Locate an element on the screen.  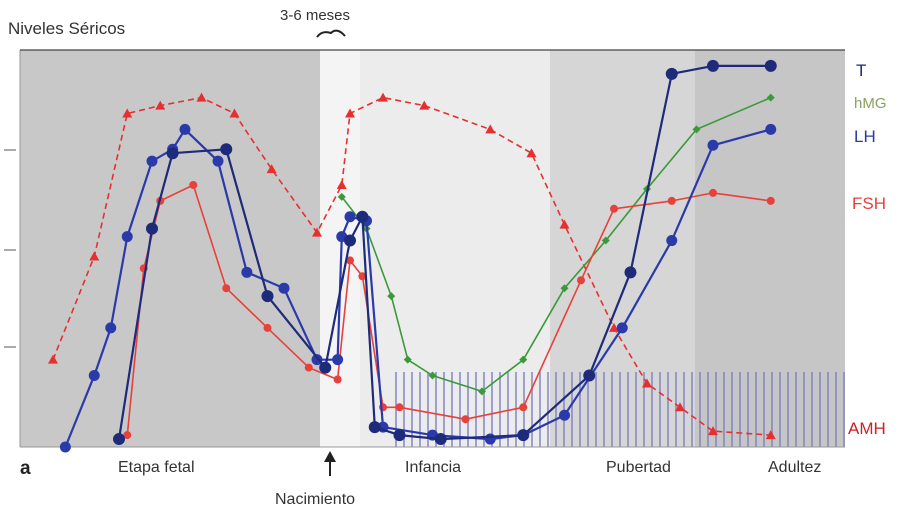
annotation-3-6-months: 3-6 meses is located at coordinates (315, 15).